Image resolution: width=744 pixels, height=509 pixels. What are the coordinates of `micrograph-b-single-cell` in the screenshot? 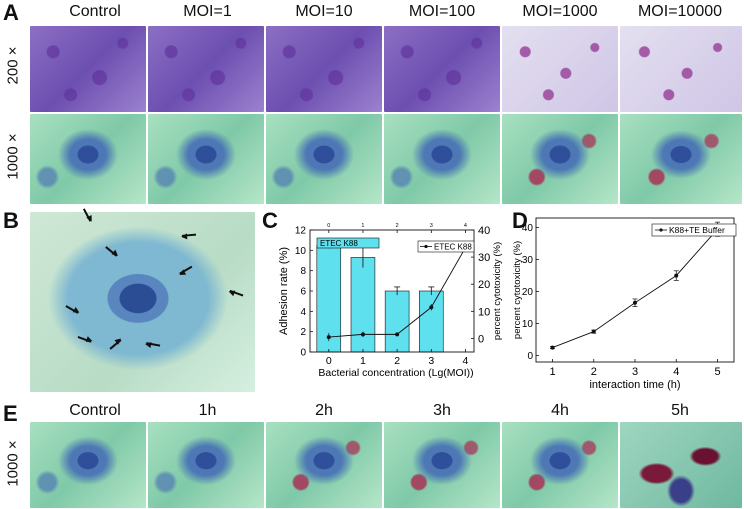 It's located at (142, 302).